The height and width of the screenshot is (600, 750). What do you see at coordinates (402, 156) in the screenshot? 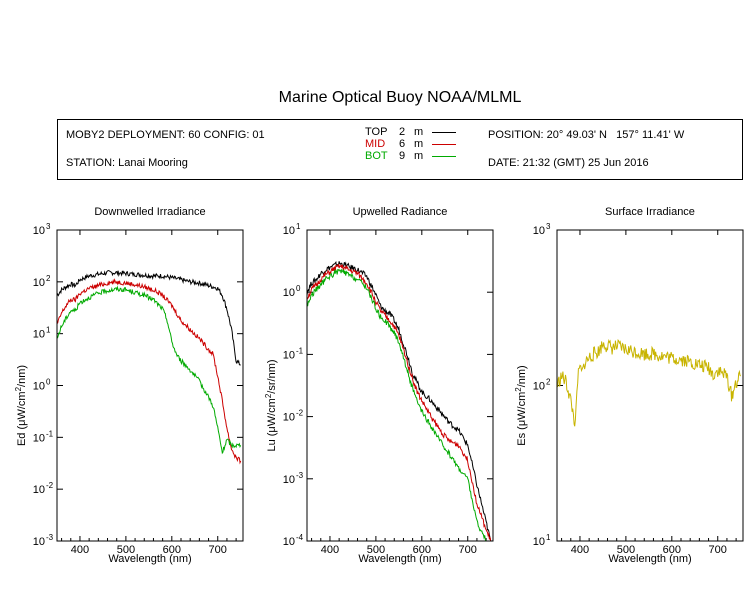
I see `legend-bot-depth: 9` at bounding box center [402, 156].